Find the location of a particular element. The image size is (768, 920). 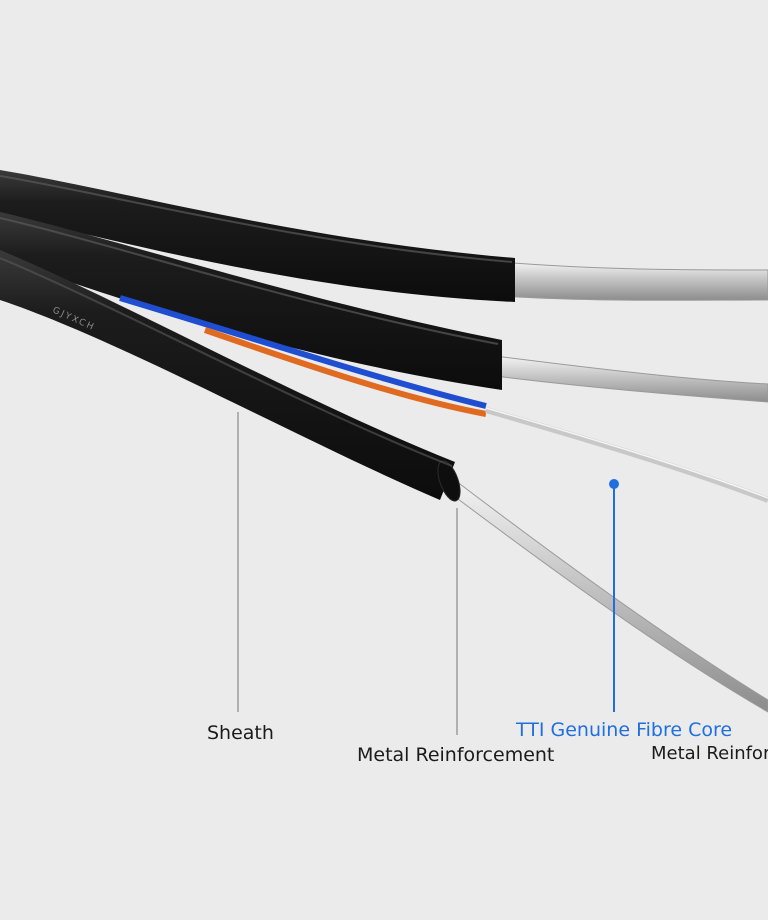

metal-reinforcement-label: Metal Reinforcement is located at coordinates (456, 755).